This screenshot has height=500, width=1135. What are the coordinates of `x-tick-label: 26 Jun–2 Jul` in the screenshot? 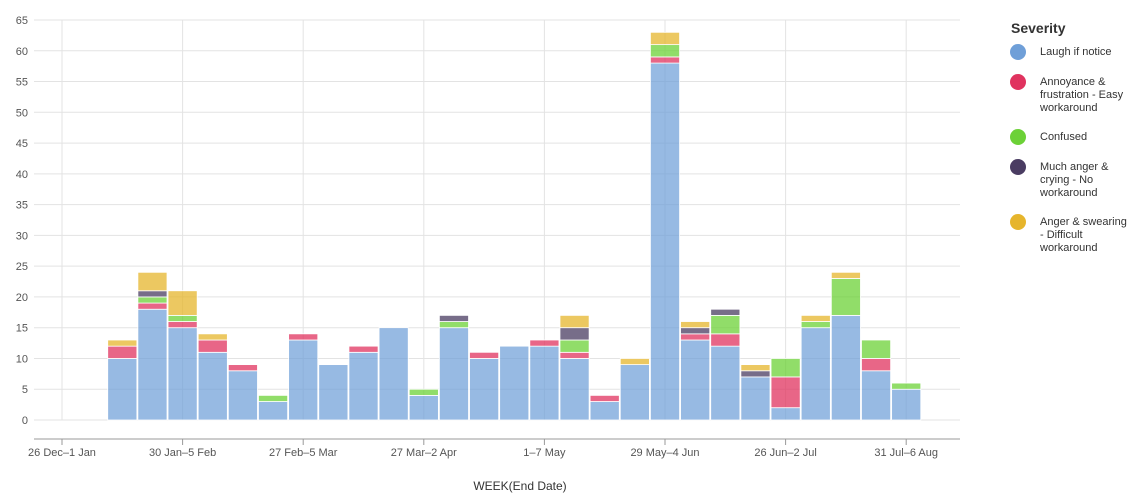 It's located at (785, 453).